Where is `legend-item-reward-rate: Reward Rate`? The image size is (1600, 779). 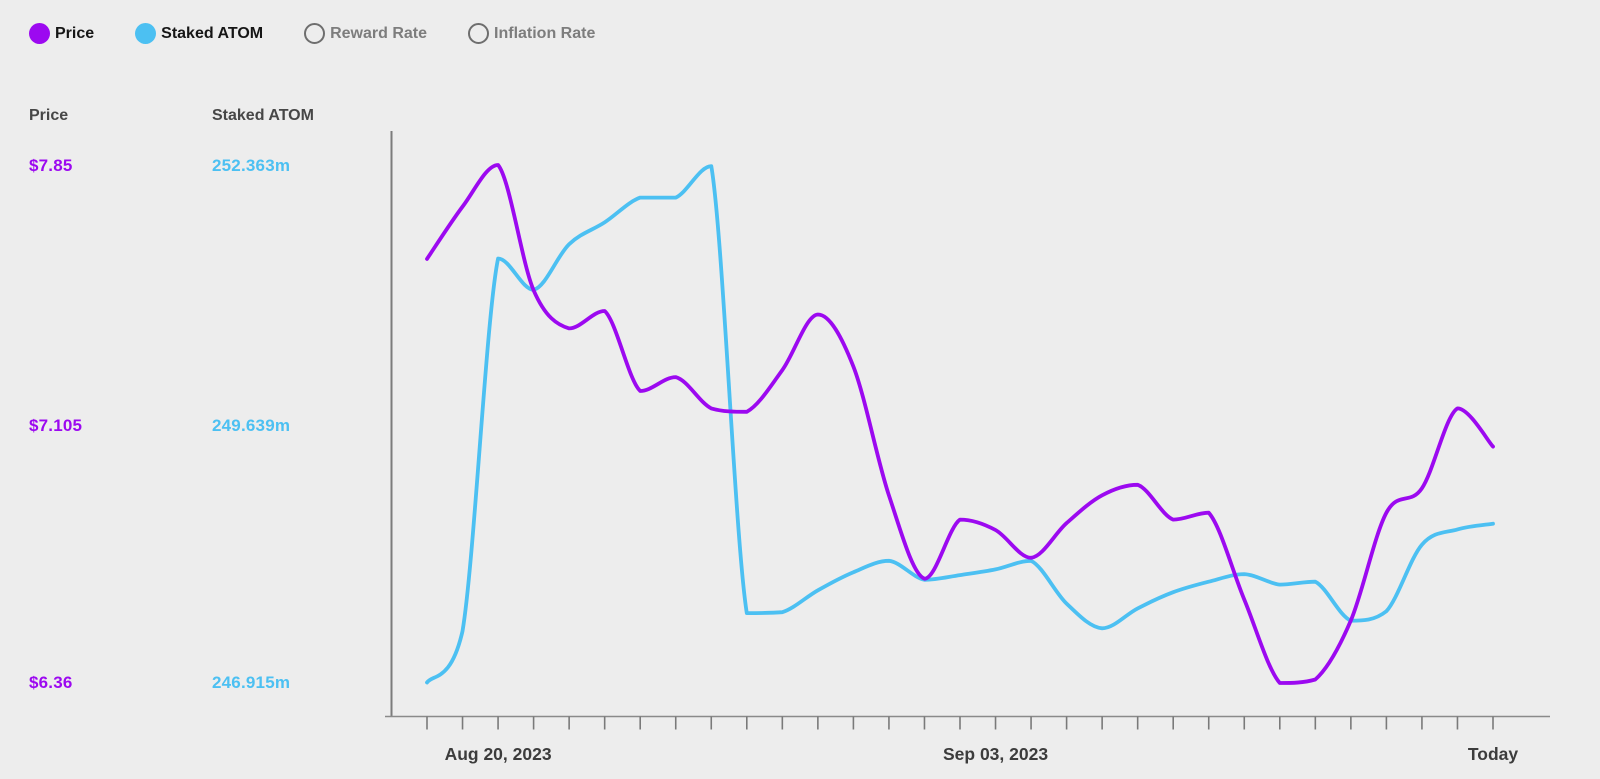 legend-item-reward-rate: Reward Rate is located at coordinates (365, 33).